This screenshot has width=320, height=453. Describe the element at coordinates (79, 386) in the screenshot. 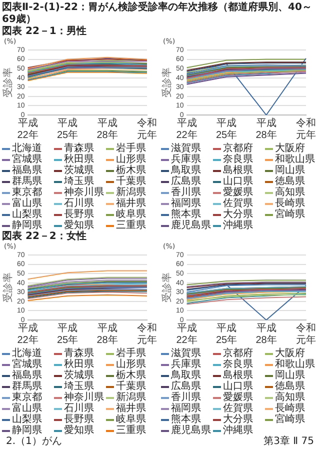

I see `legend-label: 埼玉県` at that location.